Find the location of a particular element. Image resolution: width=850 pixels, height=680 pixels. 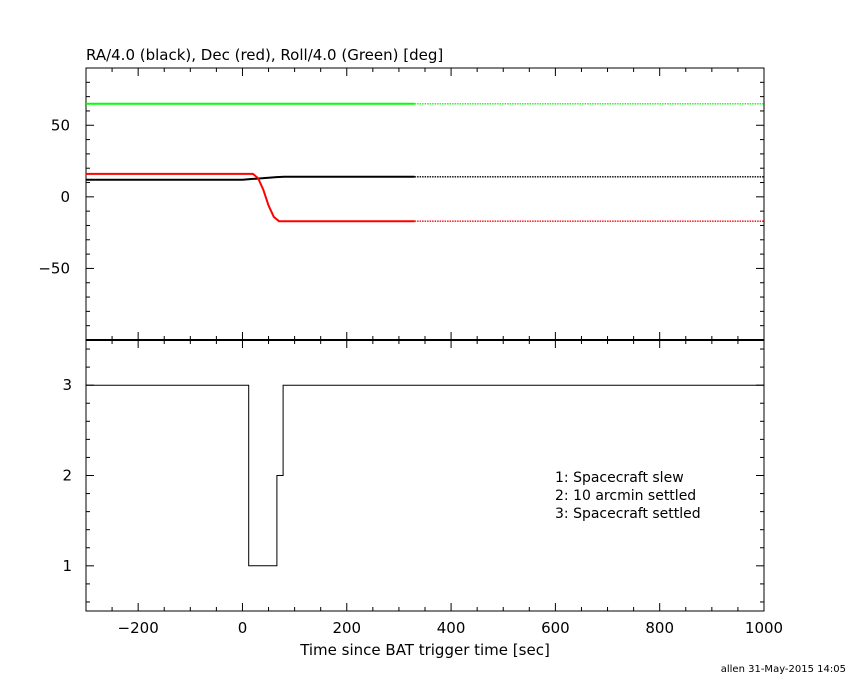

attitude-series-1-solid-line is located at coordinates (250, 197).